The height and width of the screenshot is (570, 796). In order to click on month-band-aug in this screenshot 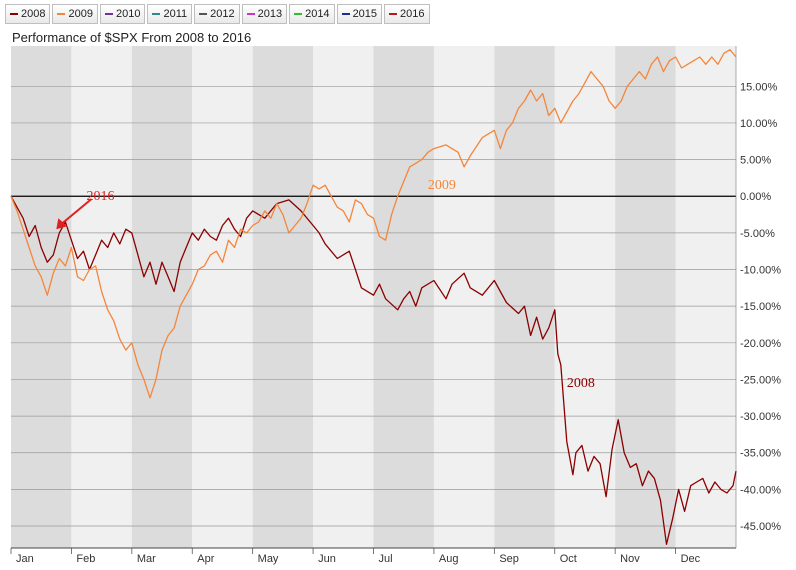, I will do `click(464, 297)`.